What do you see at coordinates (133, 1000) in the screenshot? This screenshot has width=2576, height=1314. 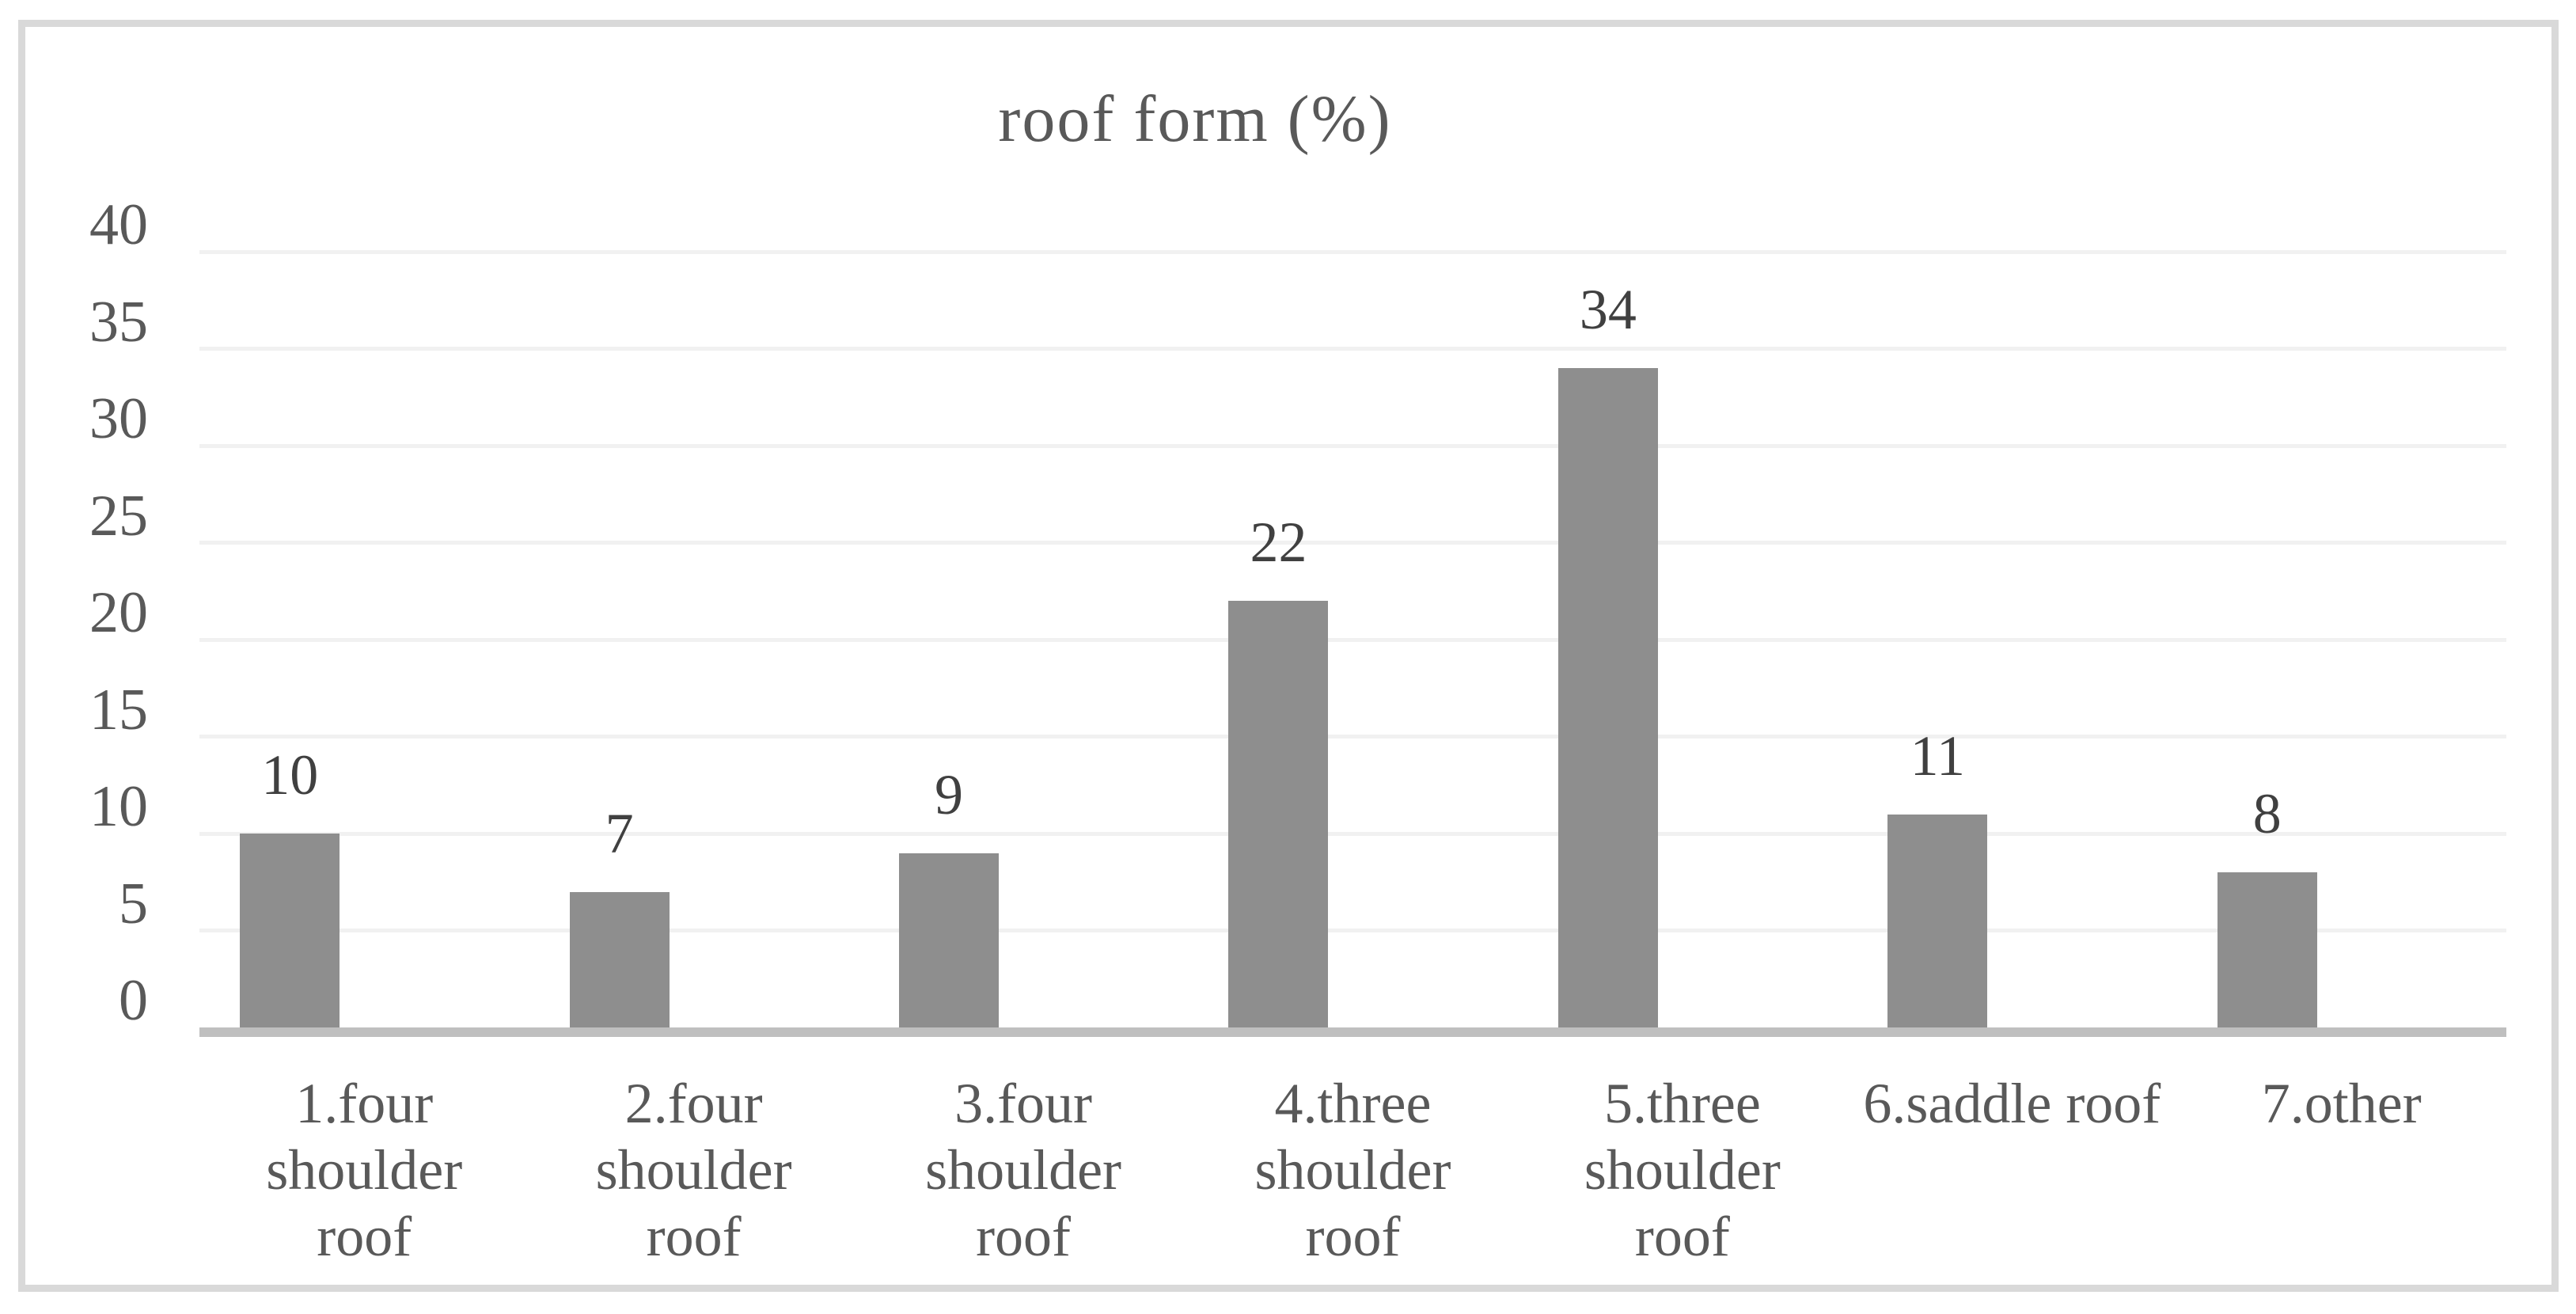 I see `y-tick-label-0: 0` at bounding box center [133, 1000].